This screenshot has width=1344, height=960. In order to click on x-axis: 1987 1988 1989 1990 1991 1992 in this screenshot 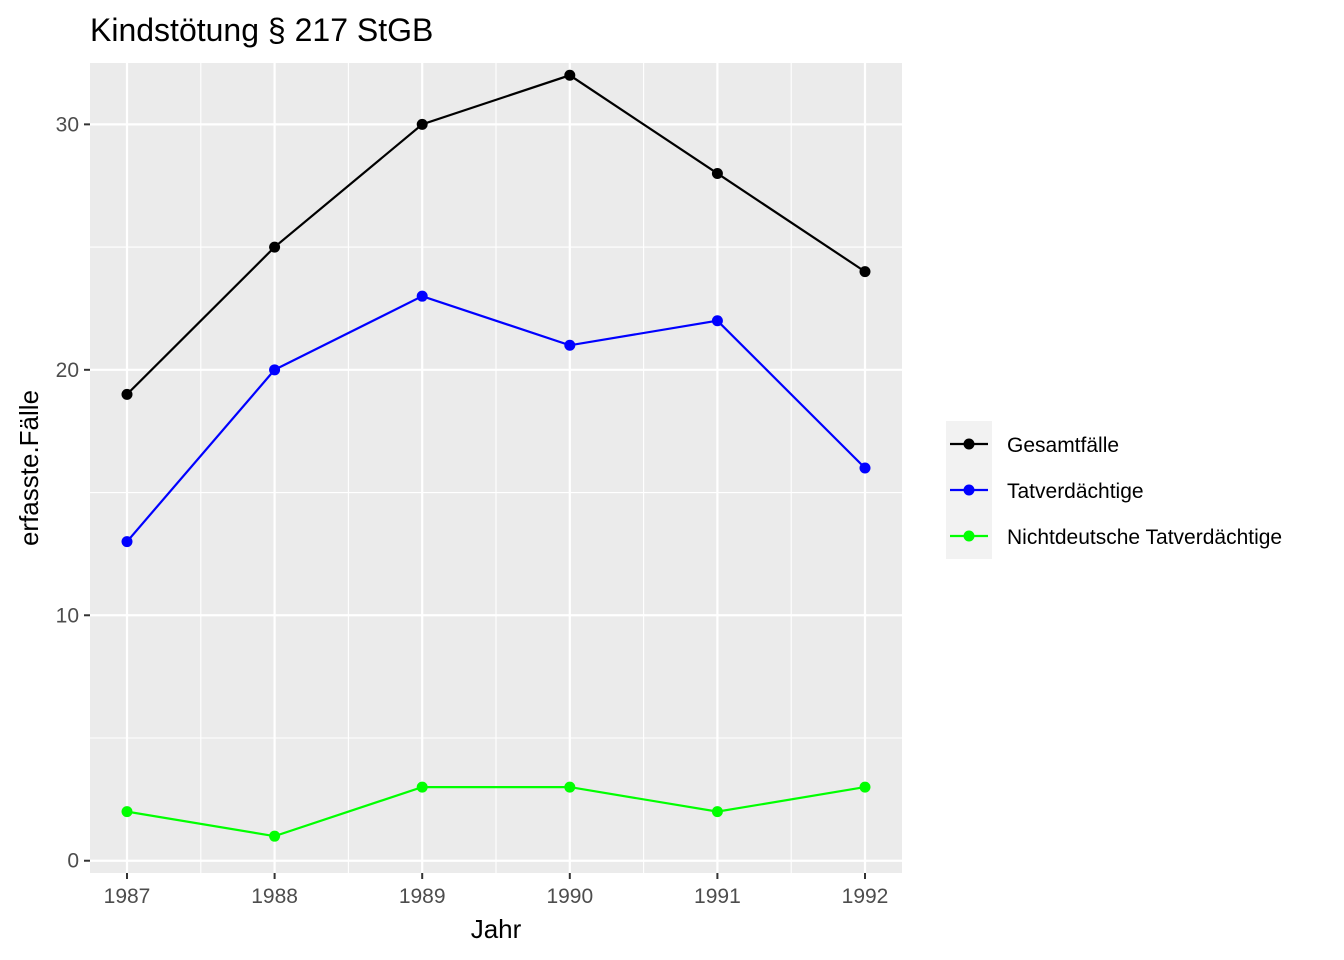, I will do `click(496, 890)`.